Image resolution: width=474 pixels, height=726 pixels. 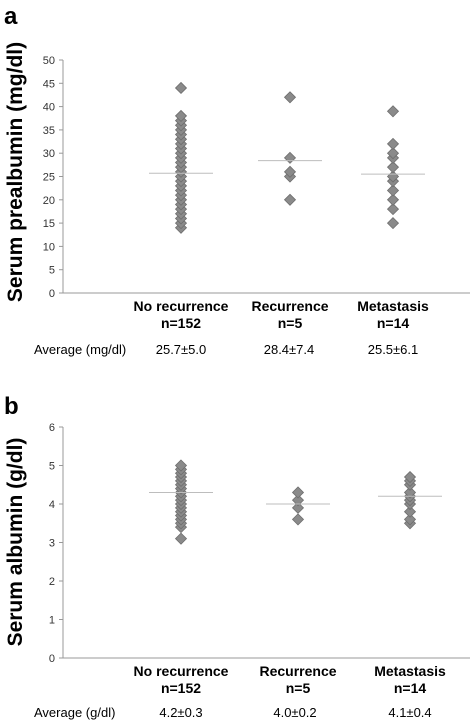 I want to click on average-value: 4.2±0.3, so click(x=180, y=712).